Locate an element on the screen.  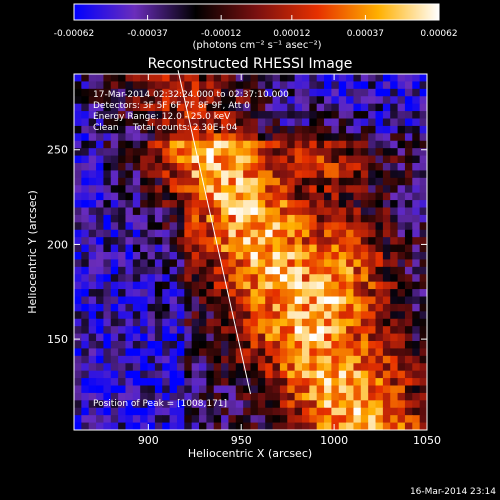
solar-limb-line is located at coordinates (214, 232).